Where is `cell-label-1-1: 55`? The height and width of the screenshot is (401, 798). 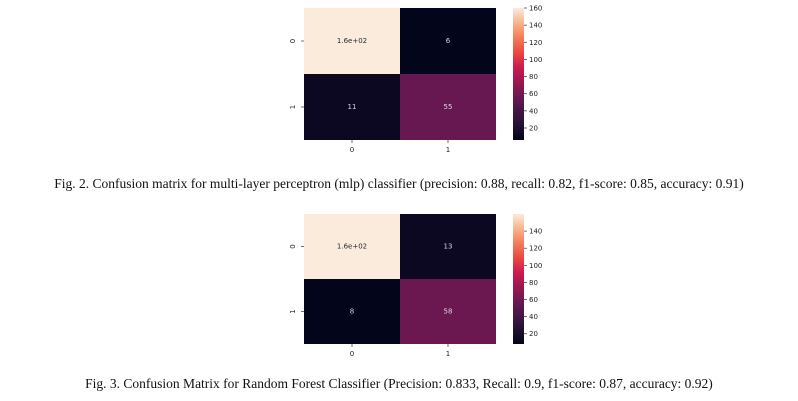
cell-label-1-1: 55 is located at coordinates (448, 107).